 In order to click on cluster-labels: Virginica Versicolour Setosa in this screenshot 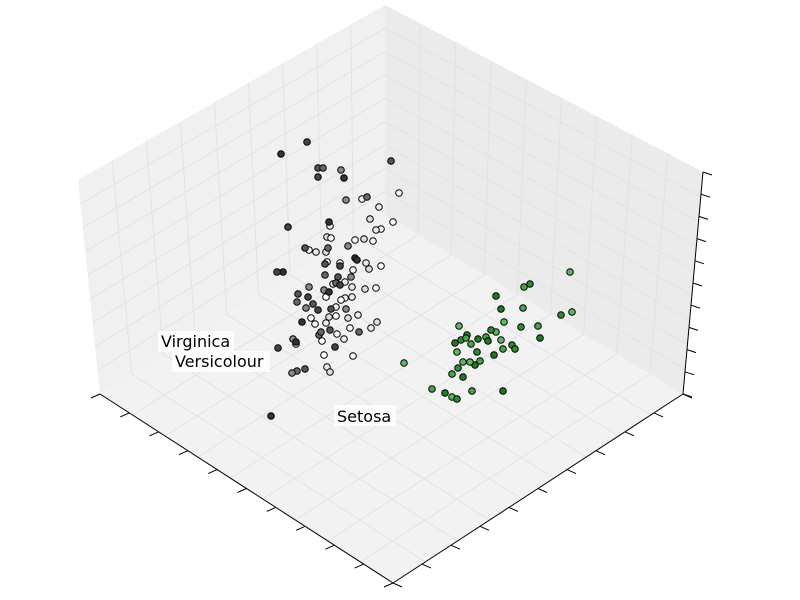, I will do `click(277, 378)`.